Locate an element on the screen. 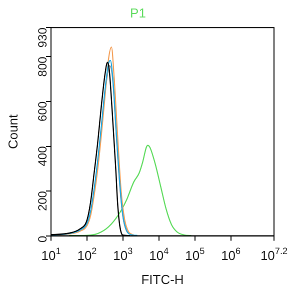 The image size is (290, 296). x-axis-title: FITC-H is located at coordinates (162, 279).